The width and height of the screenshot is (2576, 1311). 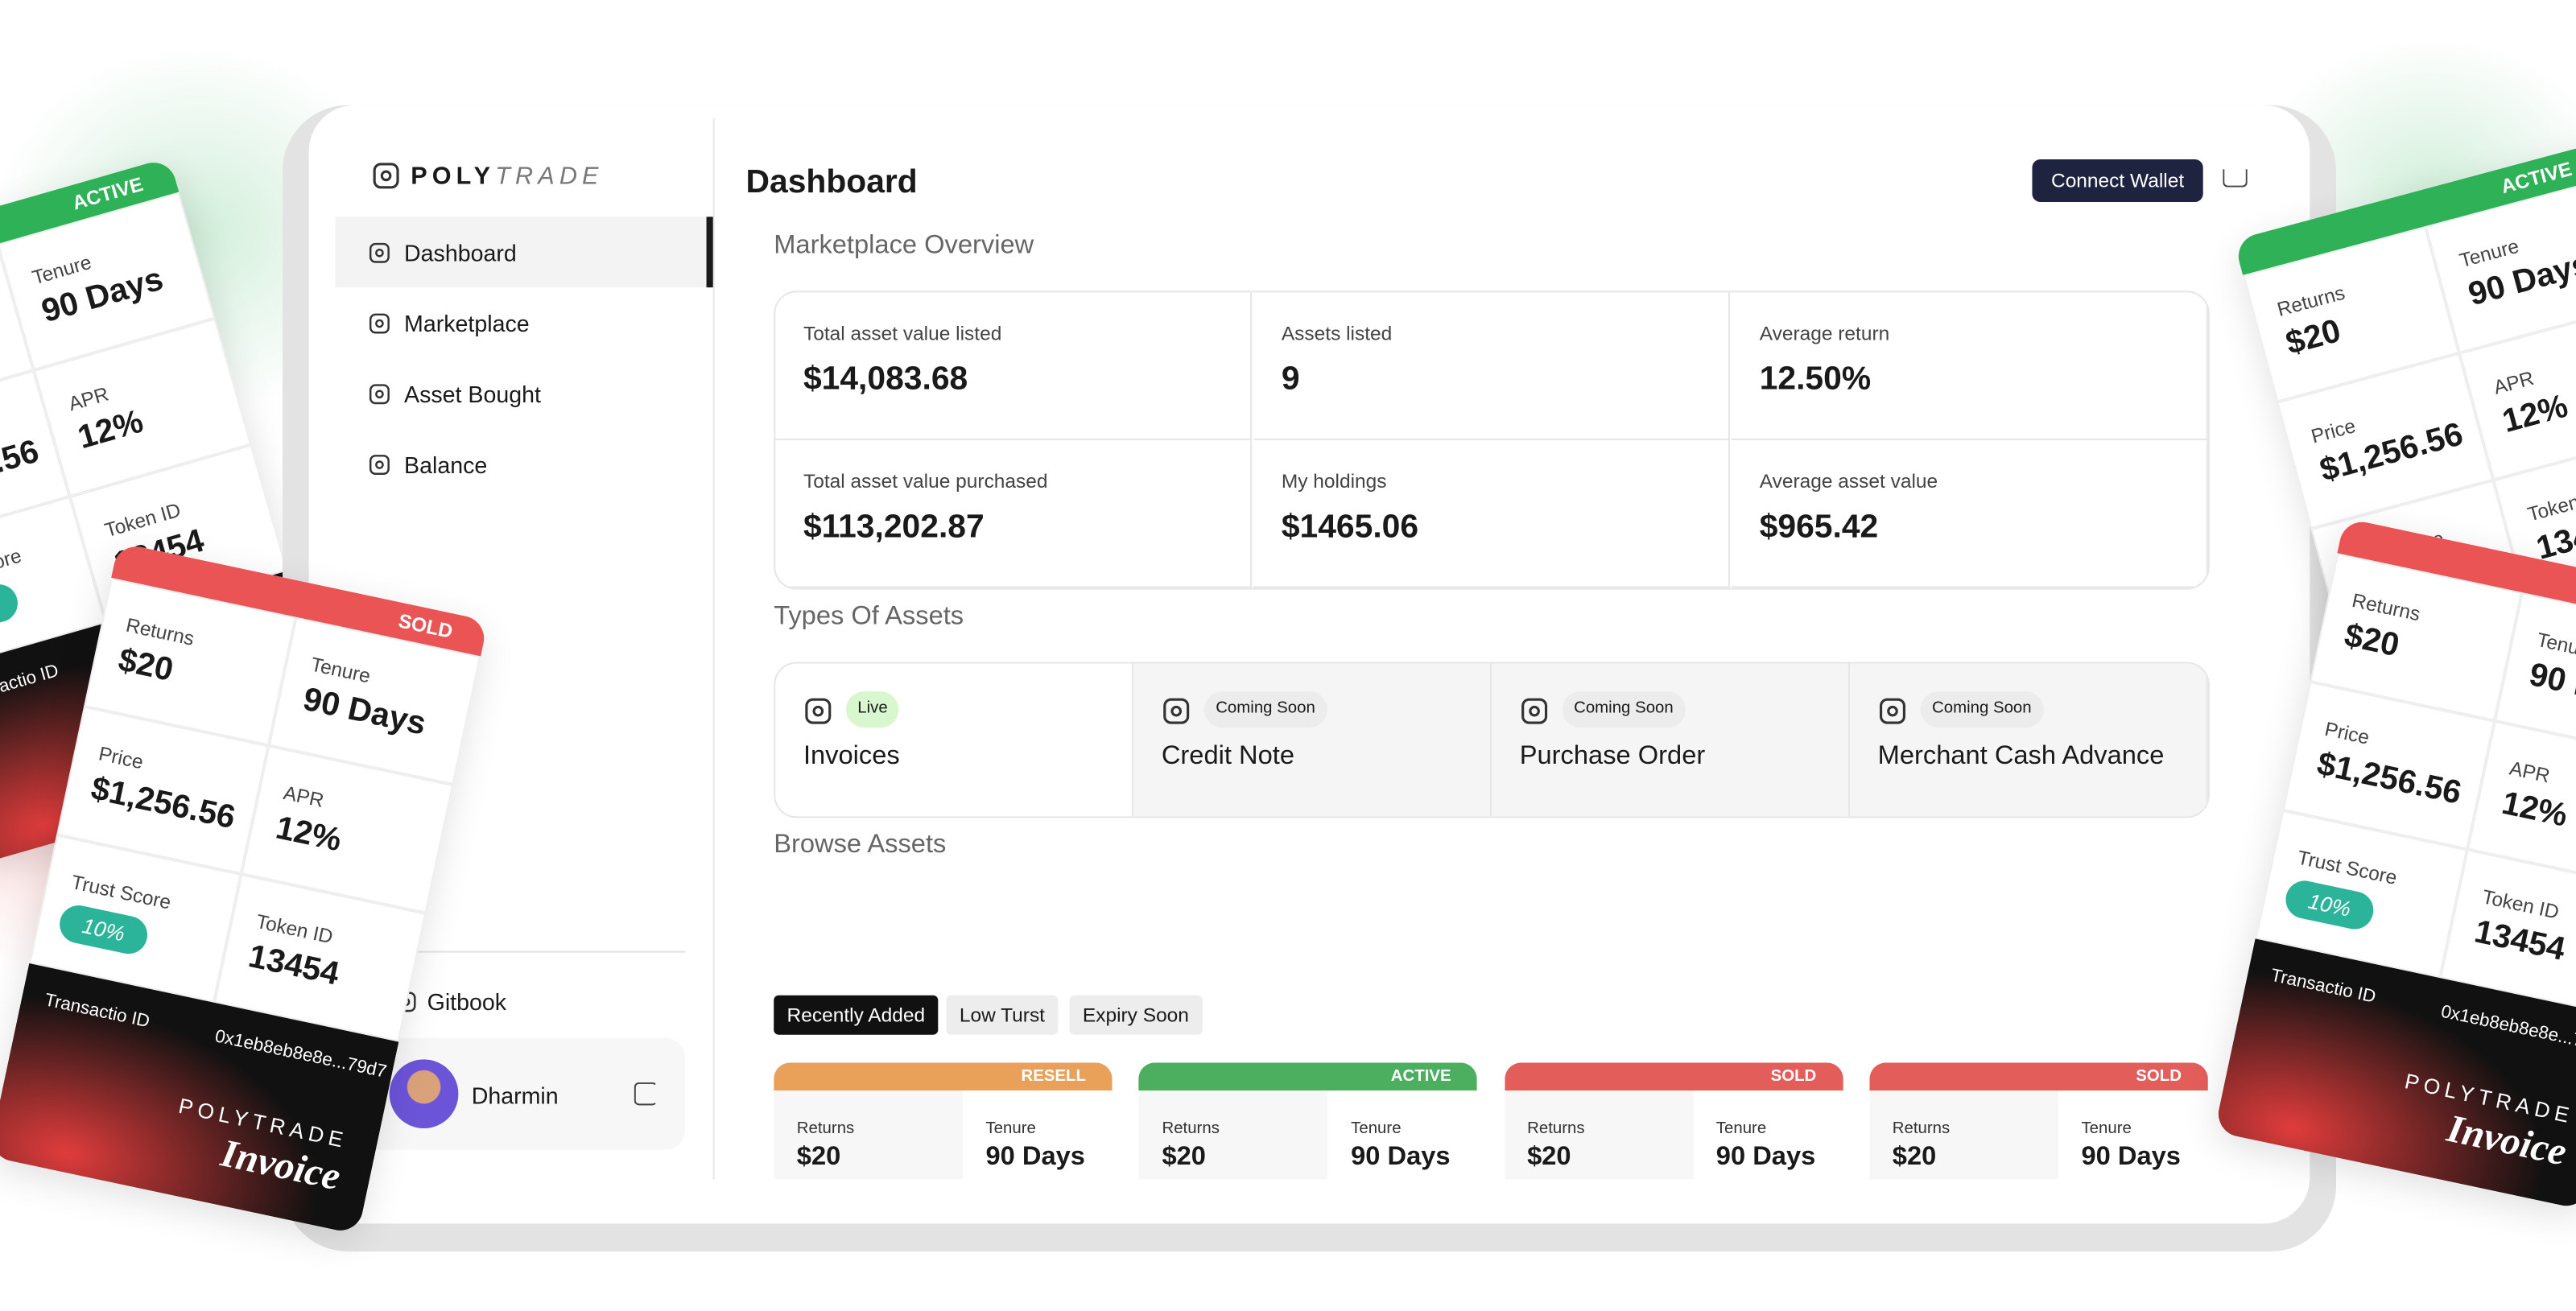 What do you see at coordinates (524, 252) in the screenshot?
I see `nav-item: Dashboard` at bounding box center [524, 252].